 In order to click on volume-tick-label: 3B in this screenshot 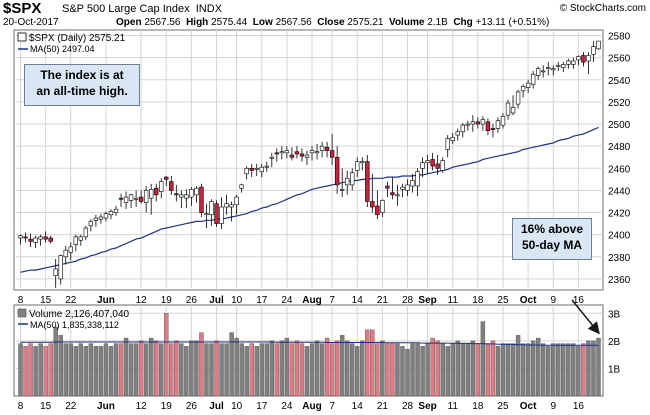, I will do `click(614, 314)`.